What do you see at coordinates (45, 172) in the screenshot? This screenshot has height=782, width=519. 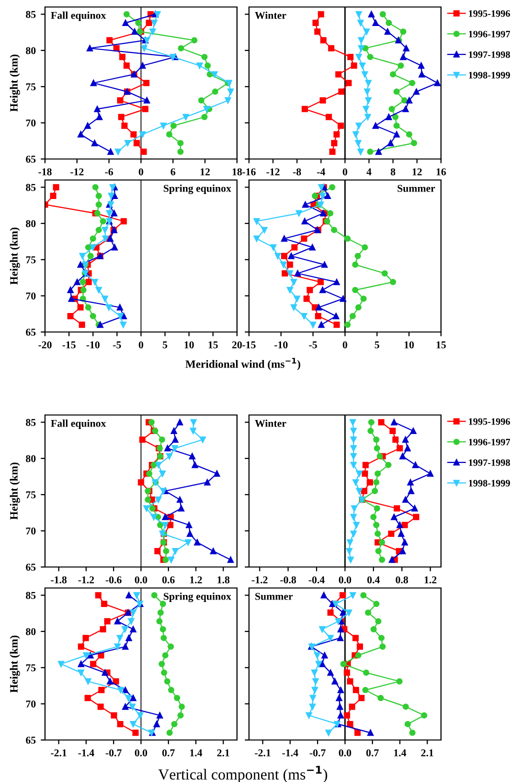 I see `x-tick-label: -18` at bounding box center [45, 172].